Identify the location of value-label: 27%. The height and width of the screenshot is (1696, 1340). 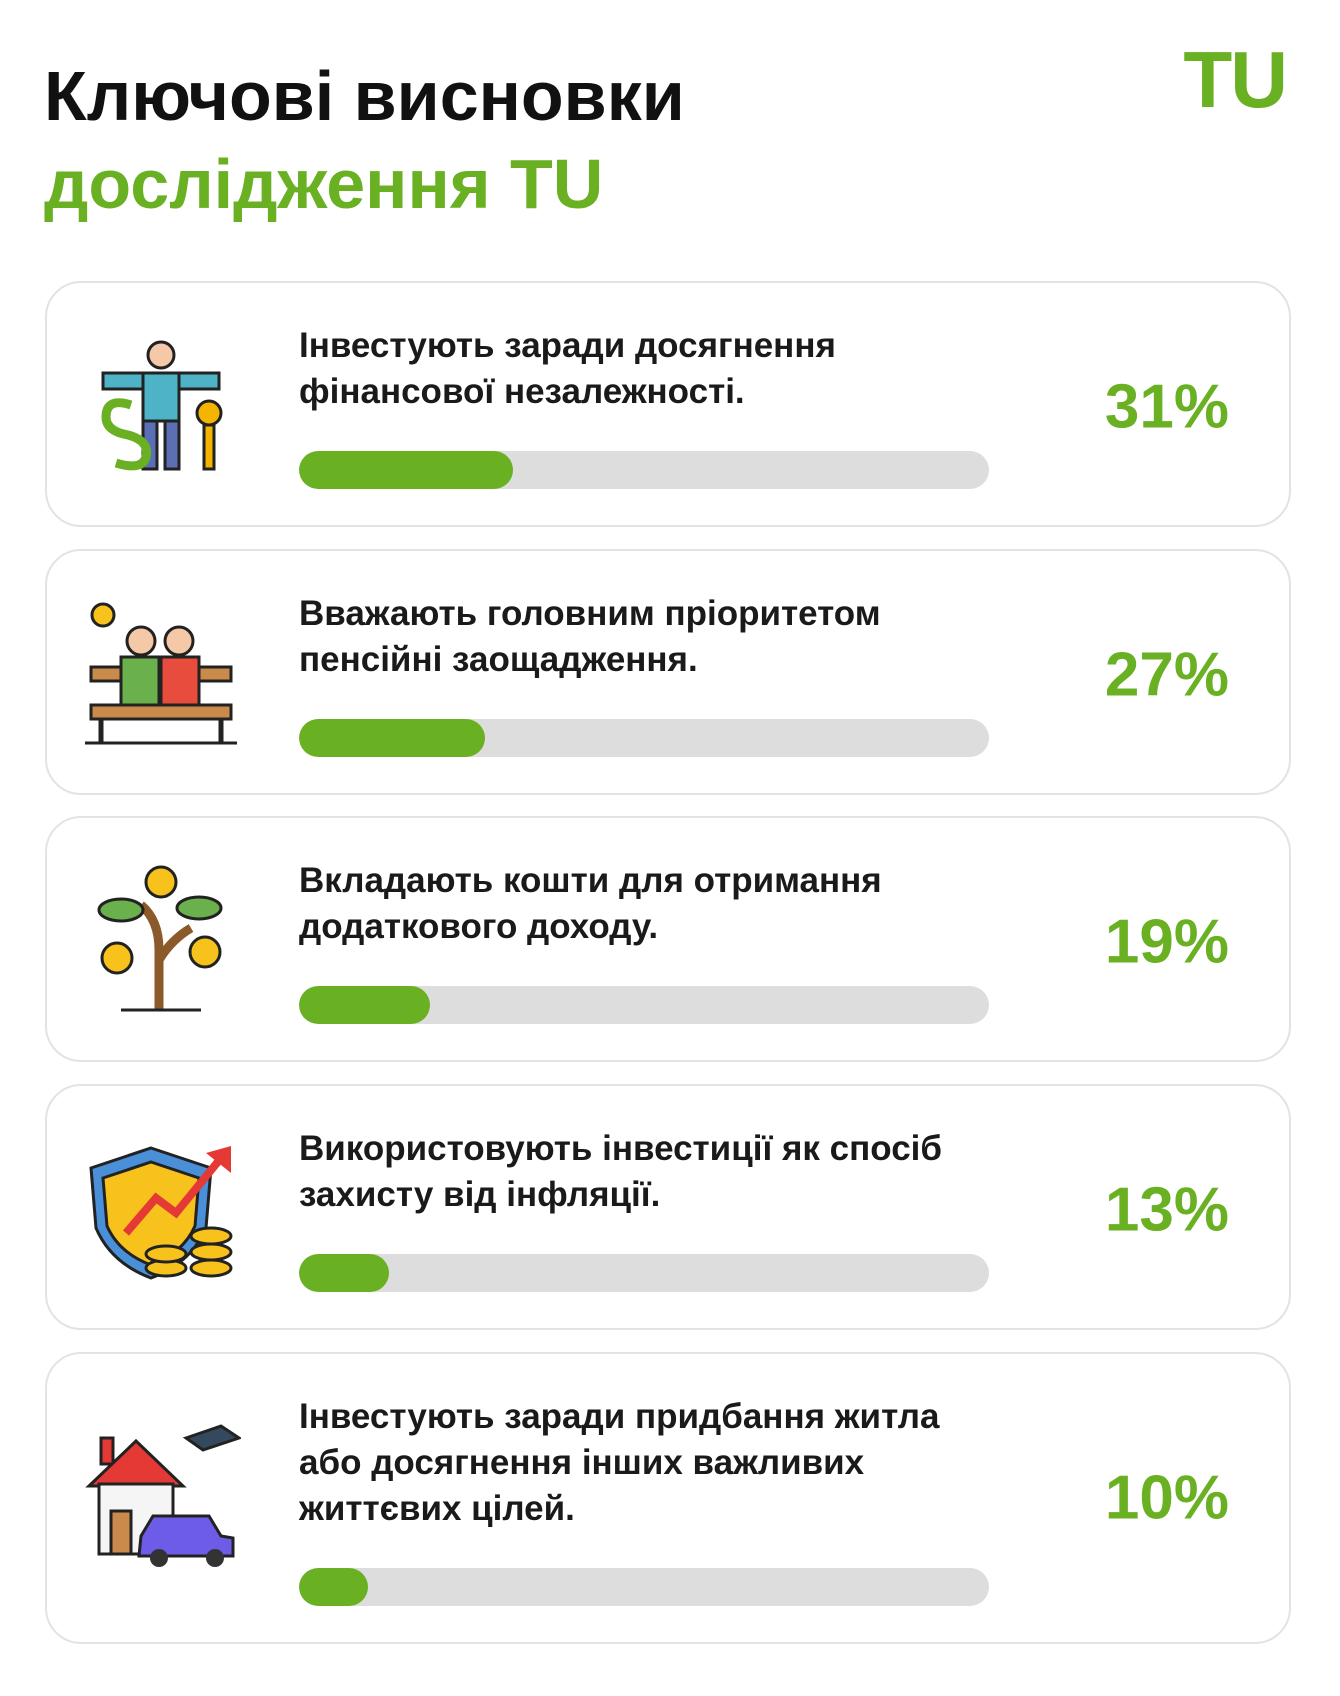
(1166, 675).